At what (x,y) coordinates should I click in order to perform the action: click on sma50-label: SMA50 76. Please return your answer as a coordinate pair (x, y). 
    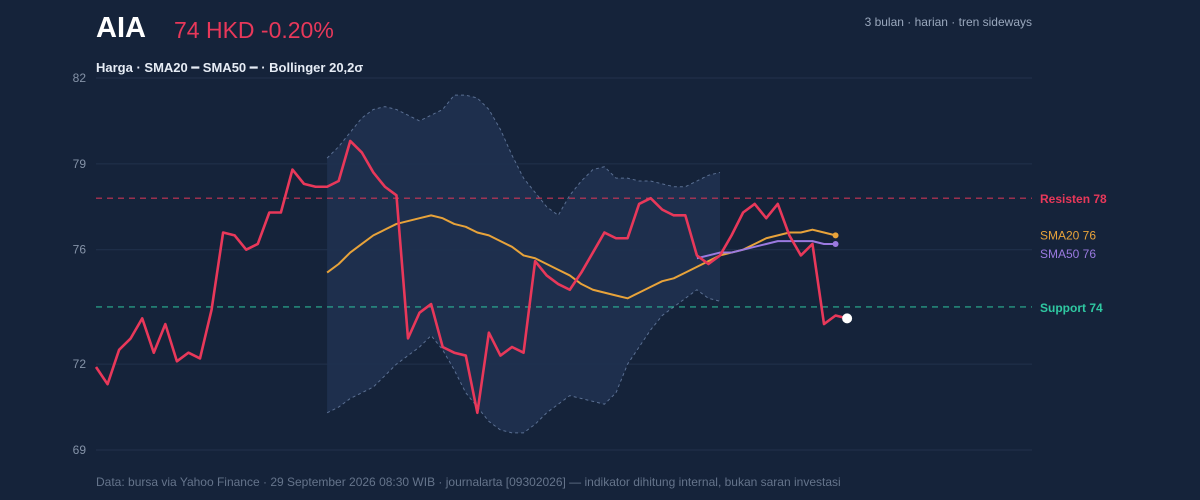
    Looking at the image, I should click on (1068, 254).